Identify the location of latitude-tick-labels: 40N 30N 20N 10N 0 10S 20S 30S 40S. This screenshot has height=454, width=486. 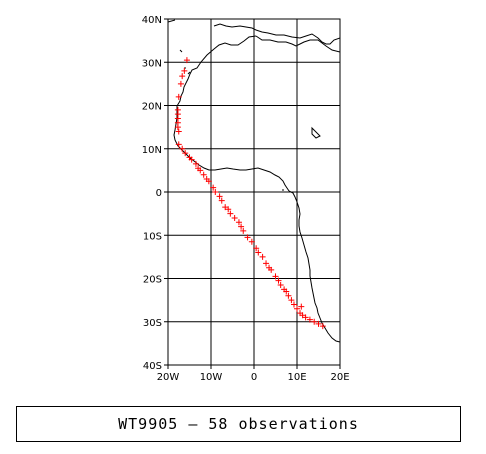
(152, 193).